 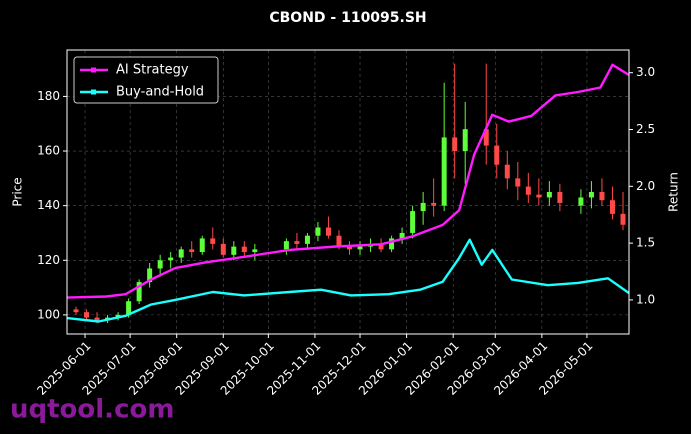 What do you see at coordinates (347, 18) in the screenshot?
I see `chart-title: CBOND - 110095.SH` at bounding box center [347, 18].